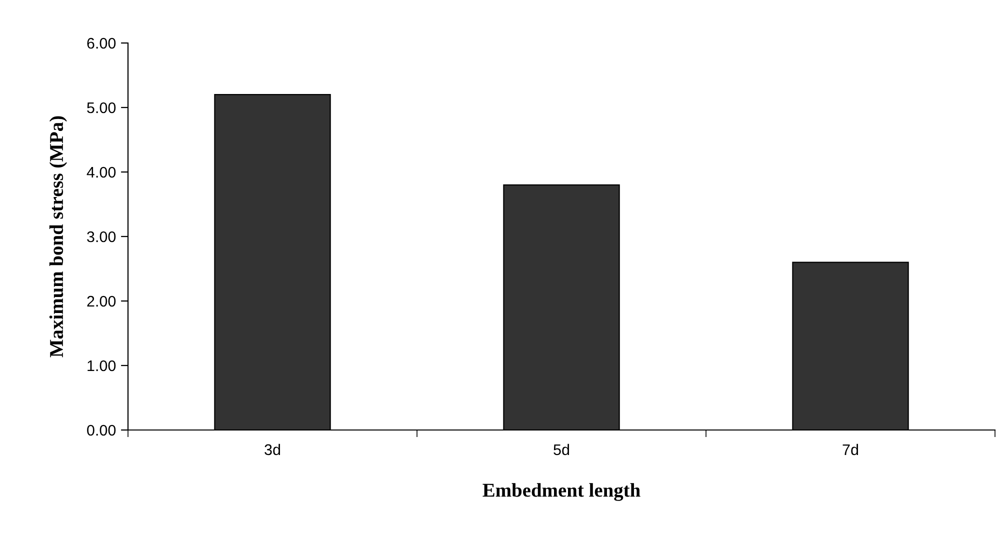  What do you see at coordinates (101, 43) in the screenshot?
I see `y-tick-label: 6.00` at bounding box center [101, 43].